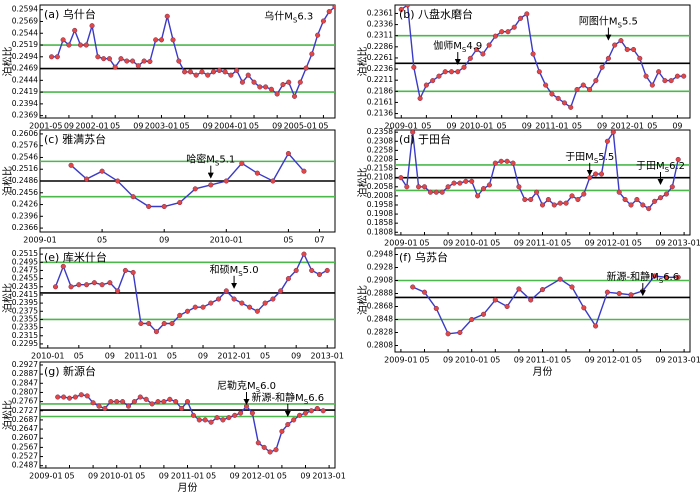 The image size is (700, 494). Describe the element at coordinates (380, 46) in the screenshot. I see `y-tick-label: 0.2286` at that location.